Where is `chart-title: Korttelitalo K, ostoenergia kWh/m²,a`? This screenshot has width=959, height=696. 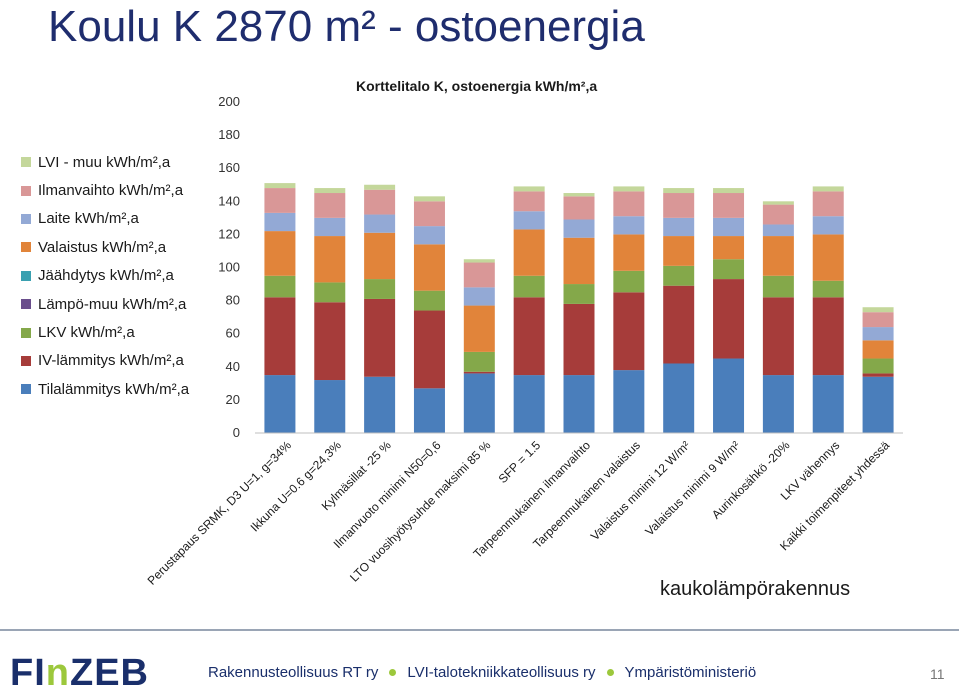 chart-title: Korttelitalo K, ostoenergia kWh/m²,a is located at coordinates (477, 86).